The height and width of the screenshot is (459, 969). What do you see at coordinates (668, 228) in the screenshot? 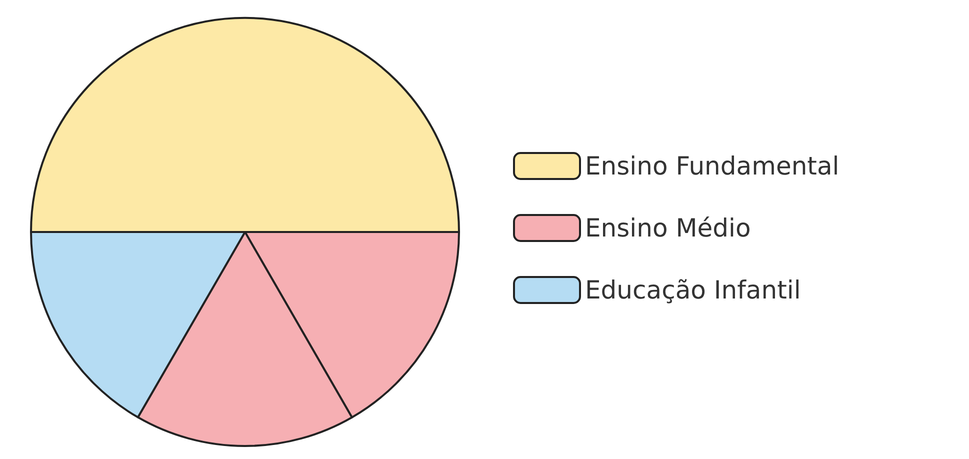
I see `legend-label: Ensino Médio` at bounding box center [668, 228].